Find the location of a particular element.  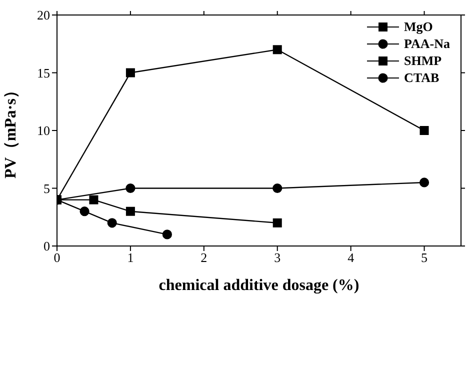

x-tick-label: 5 is located at coordinates (424, 258).